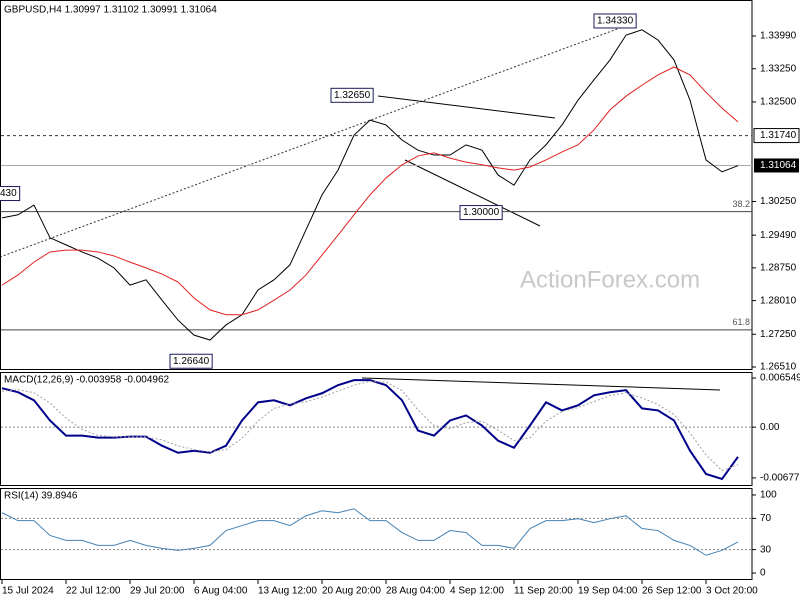 The height and width of the screenshot is (600, 800). I want to click on y-tick-label: 1.26510, so click(778, 367).